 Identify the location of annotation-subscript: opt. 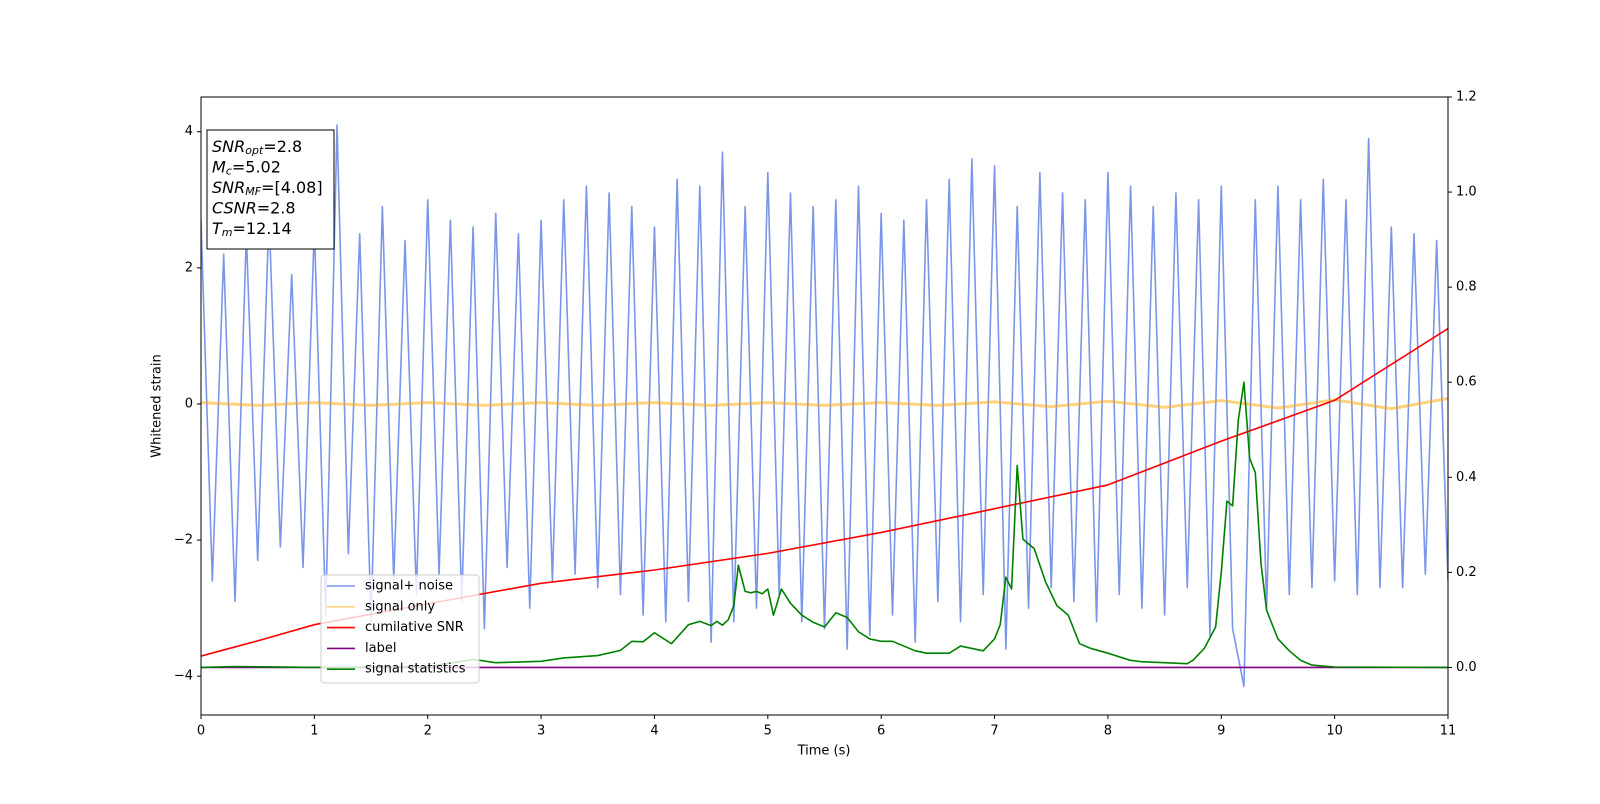
(254, 150).